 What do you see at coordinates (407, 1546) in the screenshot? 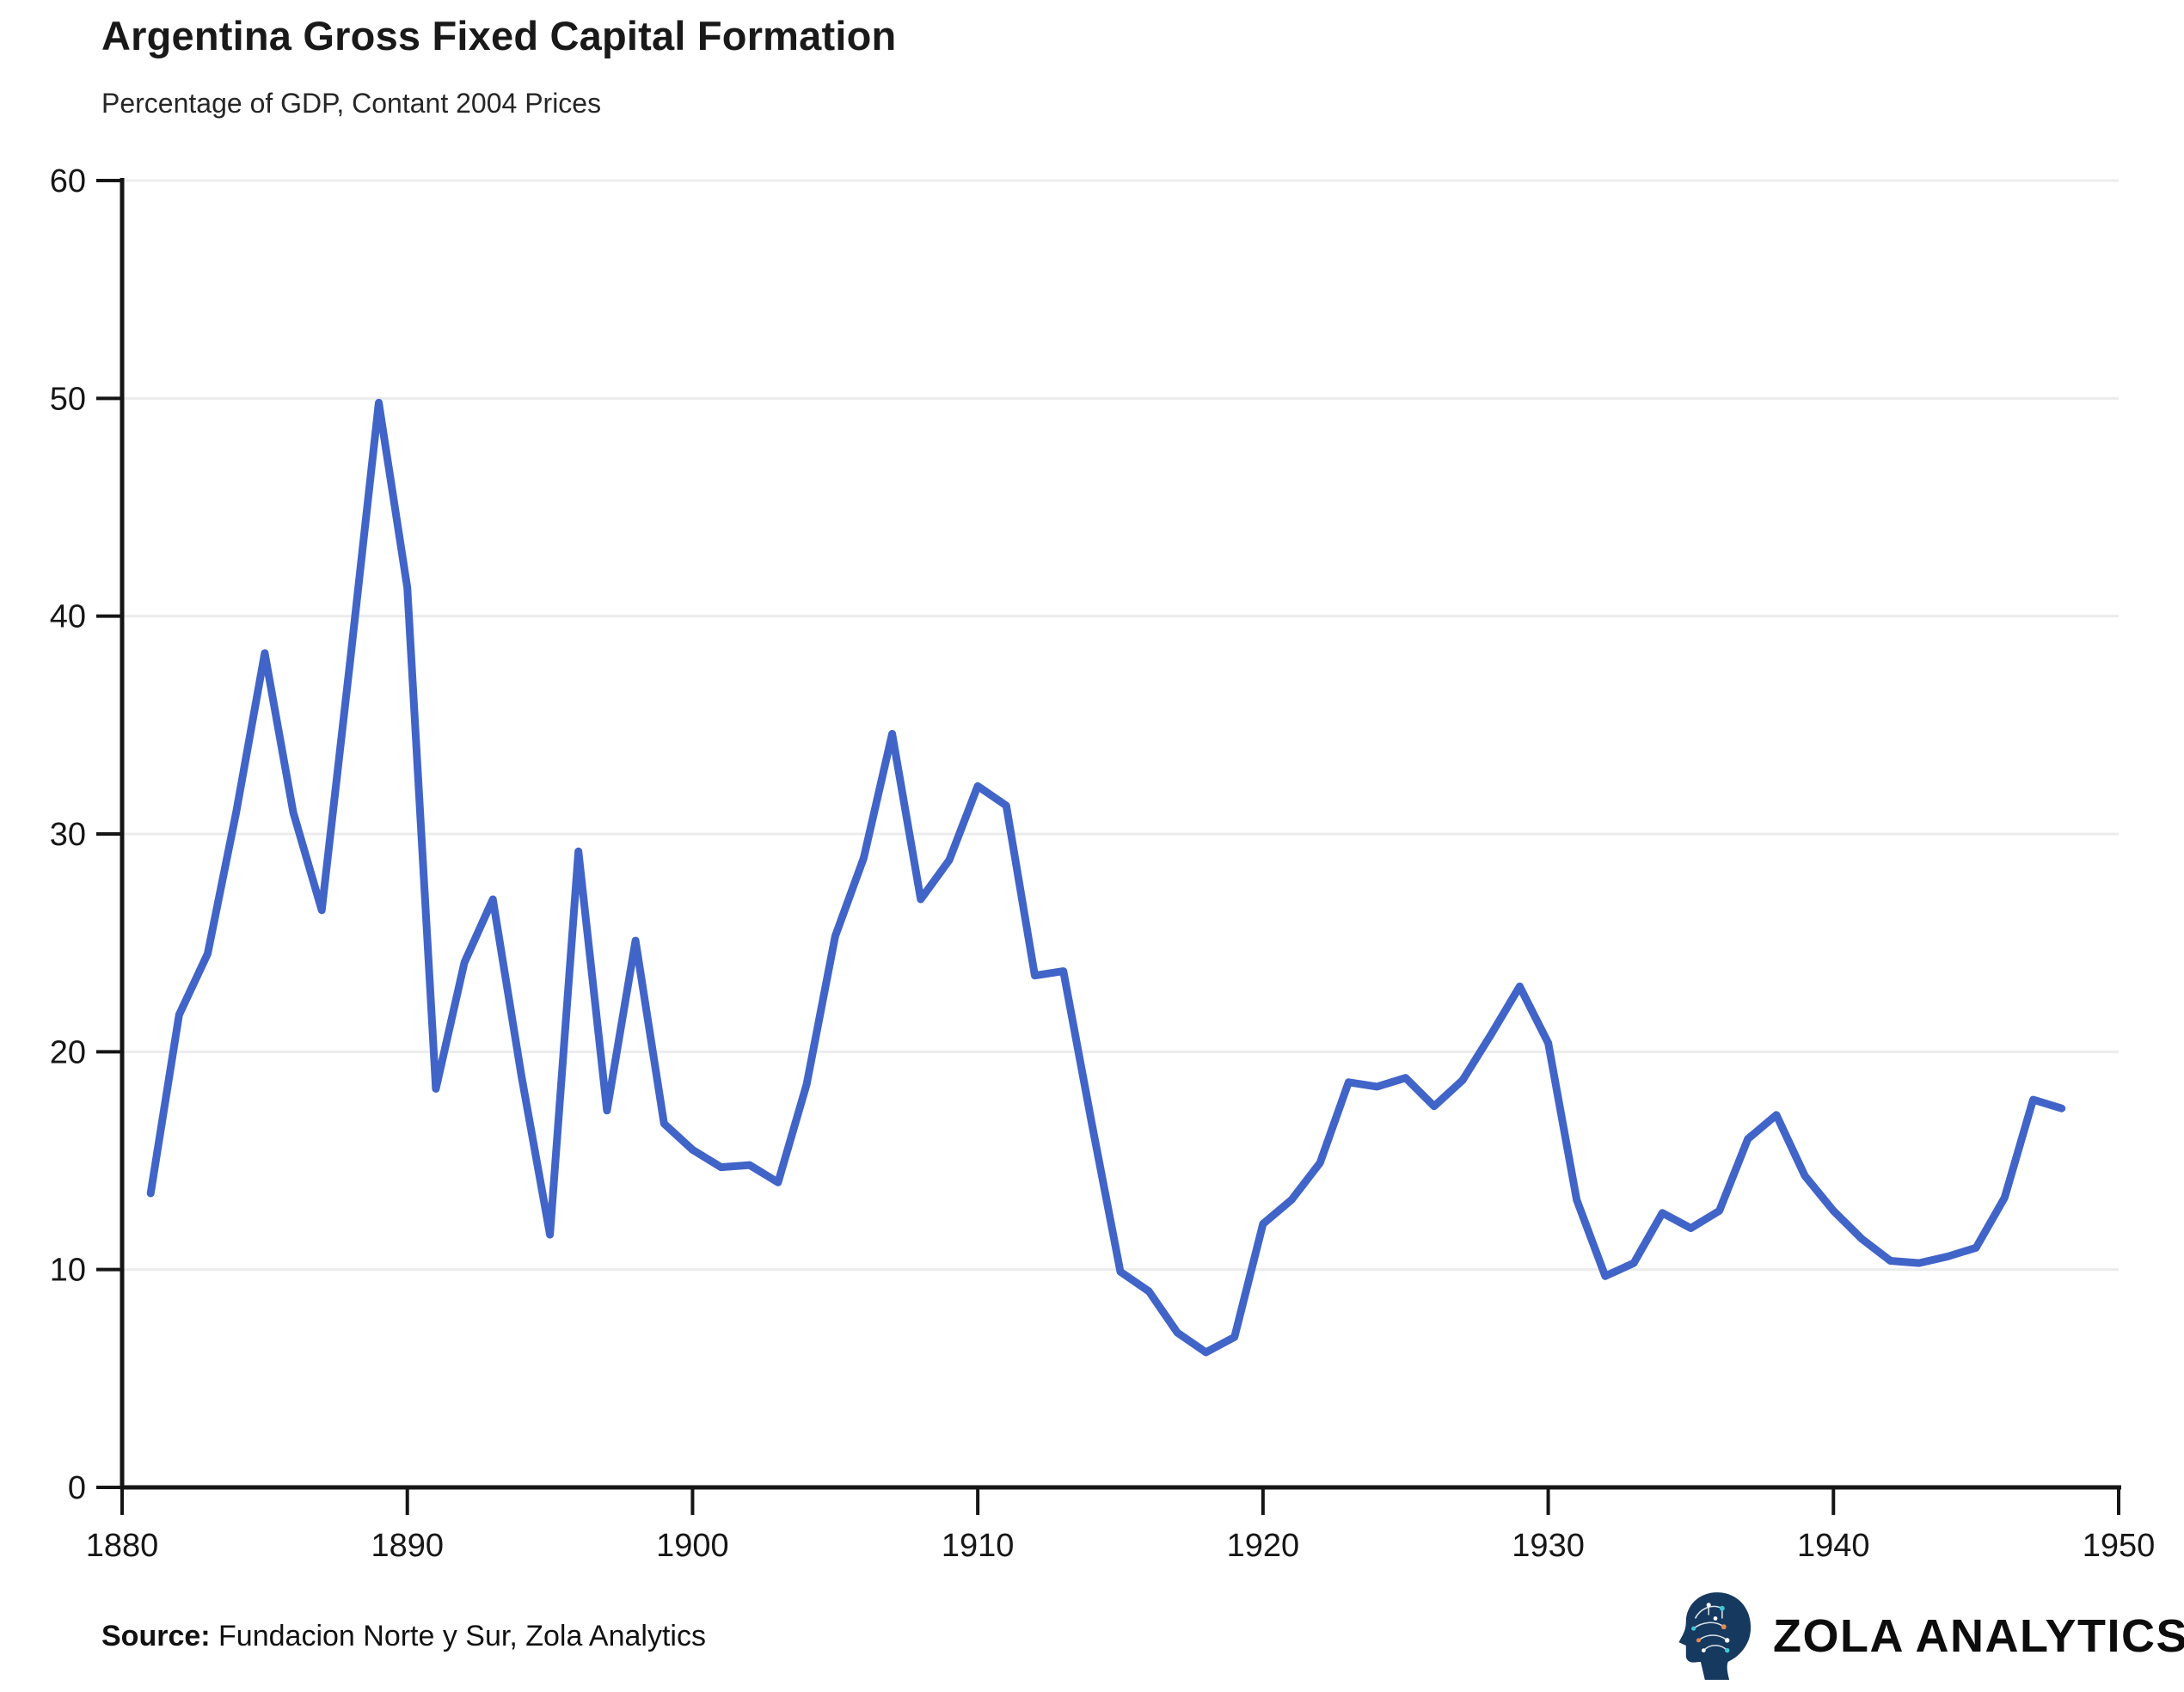
I see `x-tick-label-1890: 1890` at bounding box center [407, 1546].